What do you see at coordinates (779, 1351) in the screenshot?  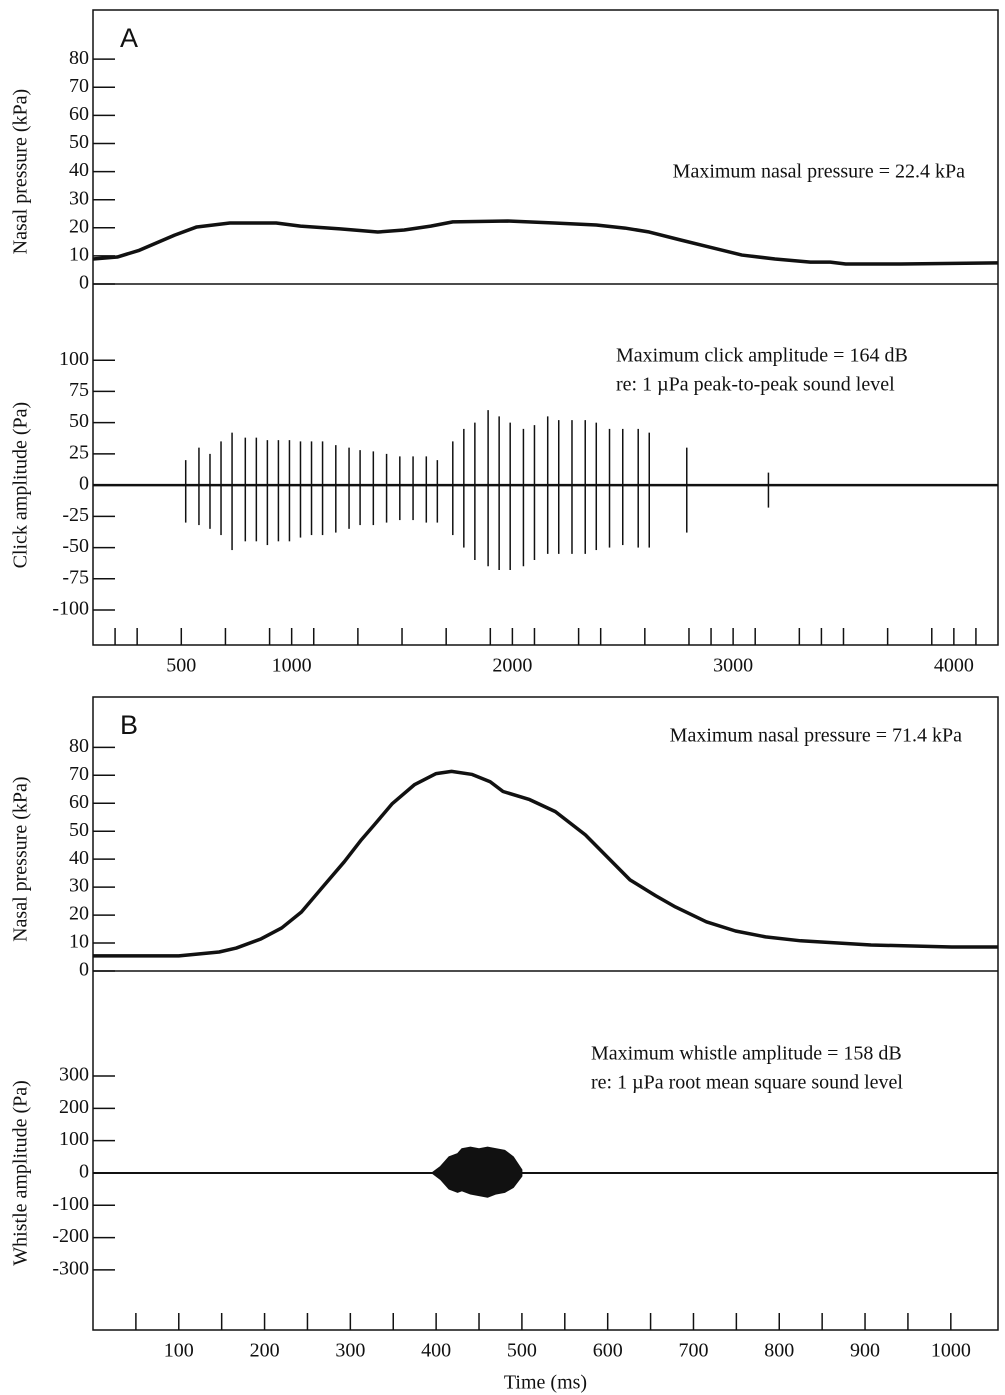 I see `x-tick-label: 800` at bounding box center [779, 1351].